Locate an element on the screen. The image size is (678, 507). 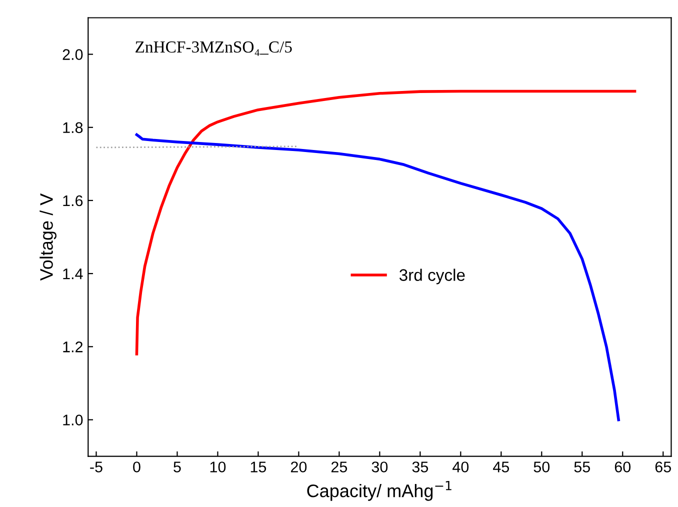
y-tick-label: 1.6 is located at coordinates (73, 200).